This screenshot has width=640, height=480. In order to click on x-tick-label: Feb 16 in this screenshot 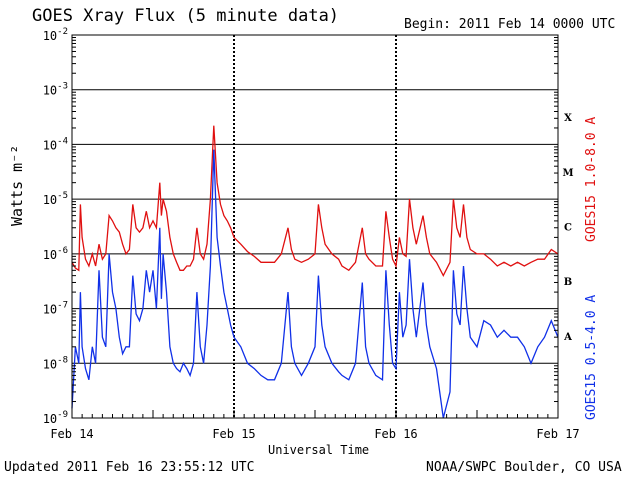, I will do `click(395, 434)`.